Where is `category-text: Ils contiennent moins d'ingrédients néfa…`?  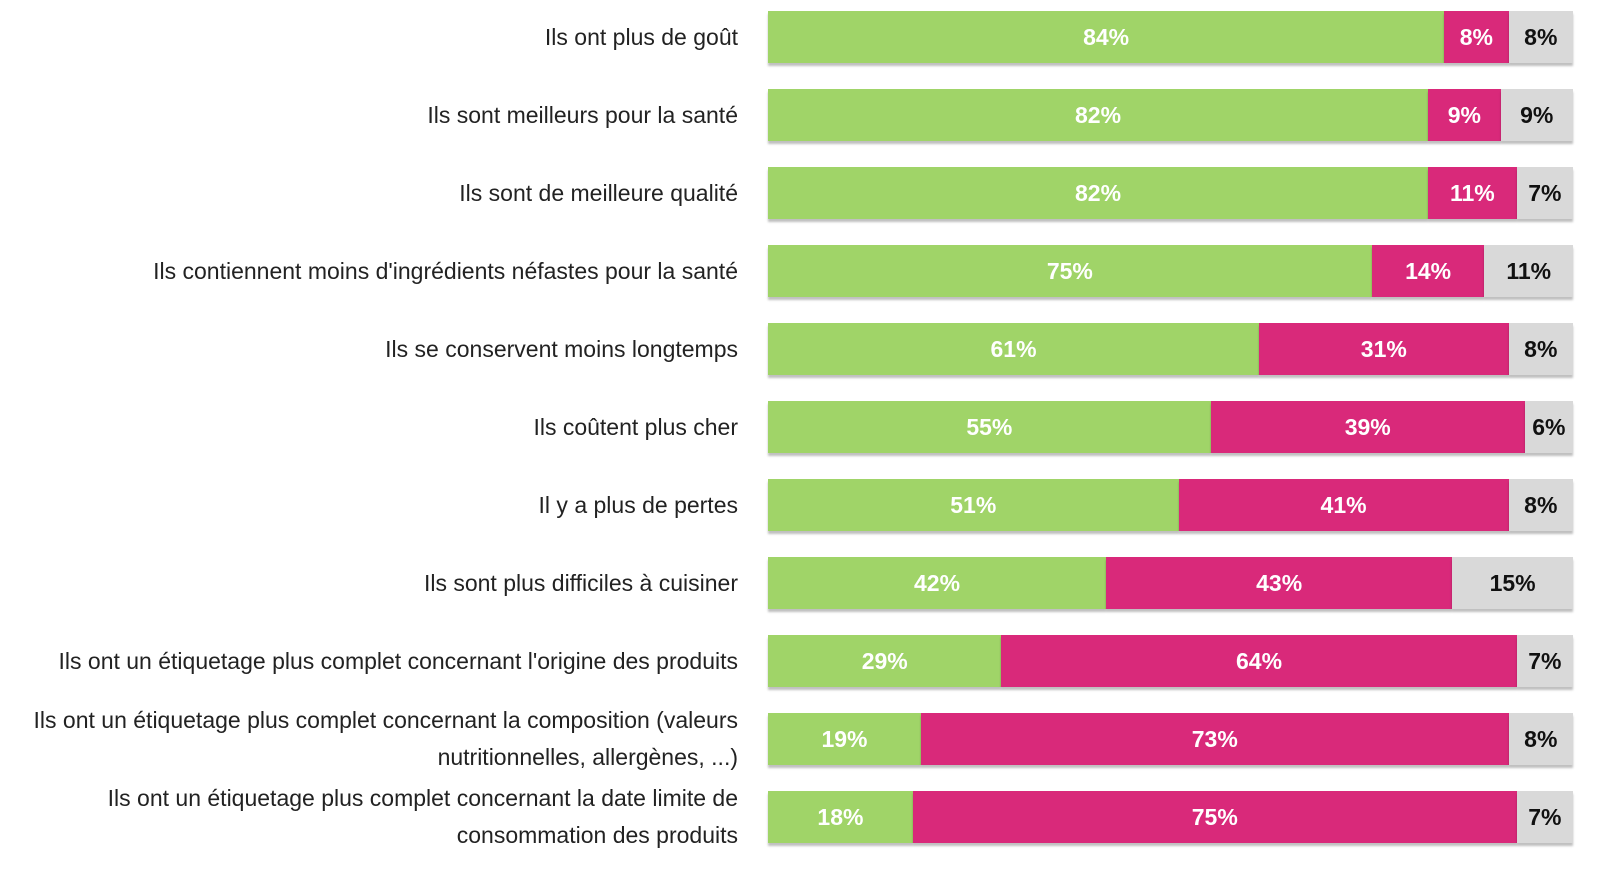 category-text: Ils contiennent moins d'ingrédients néfa… is located at coordinates (445, 270).